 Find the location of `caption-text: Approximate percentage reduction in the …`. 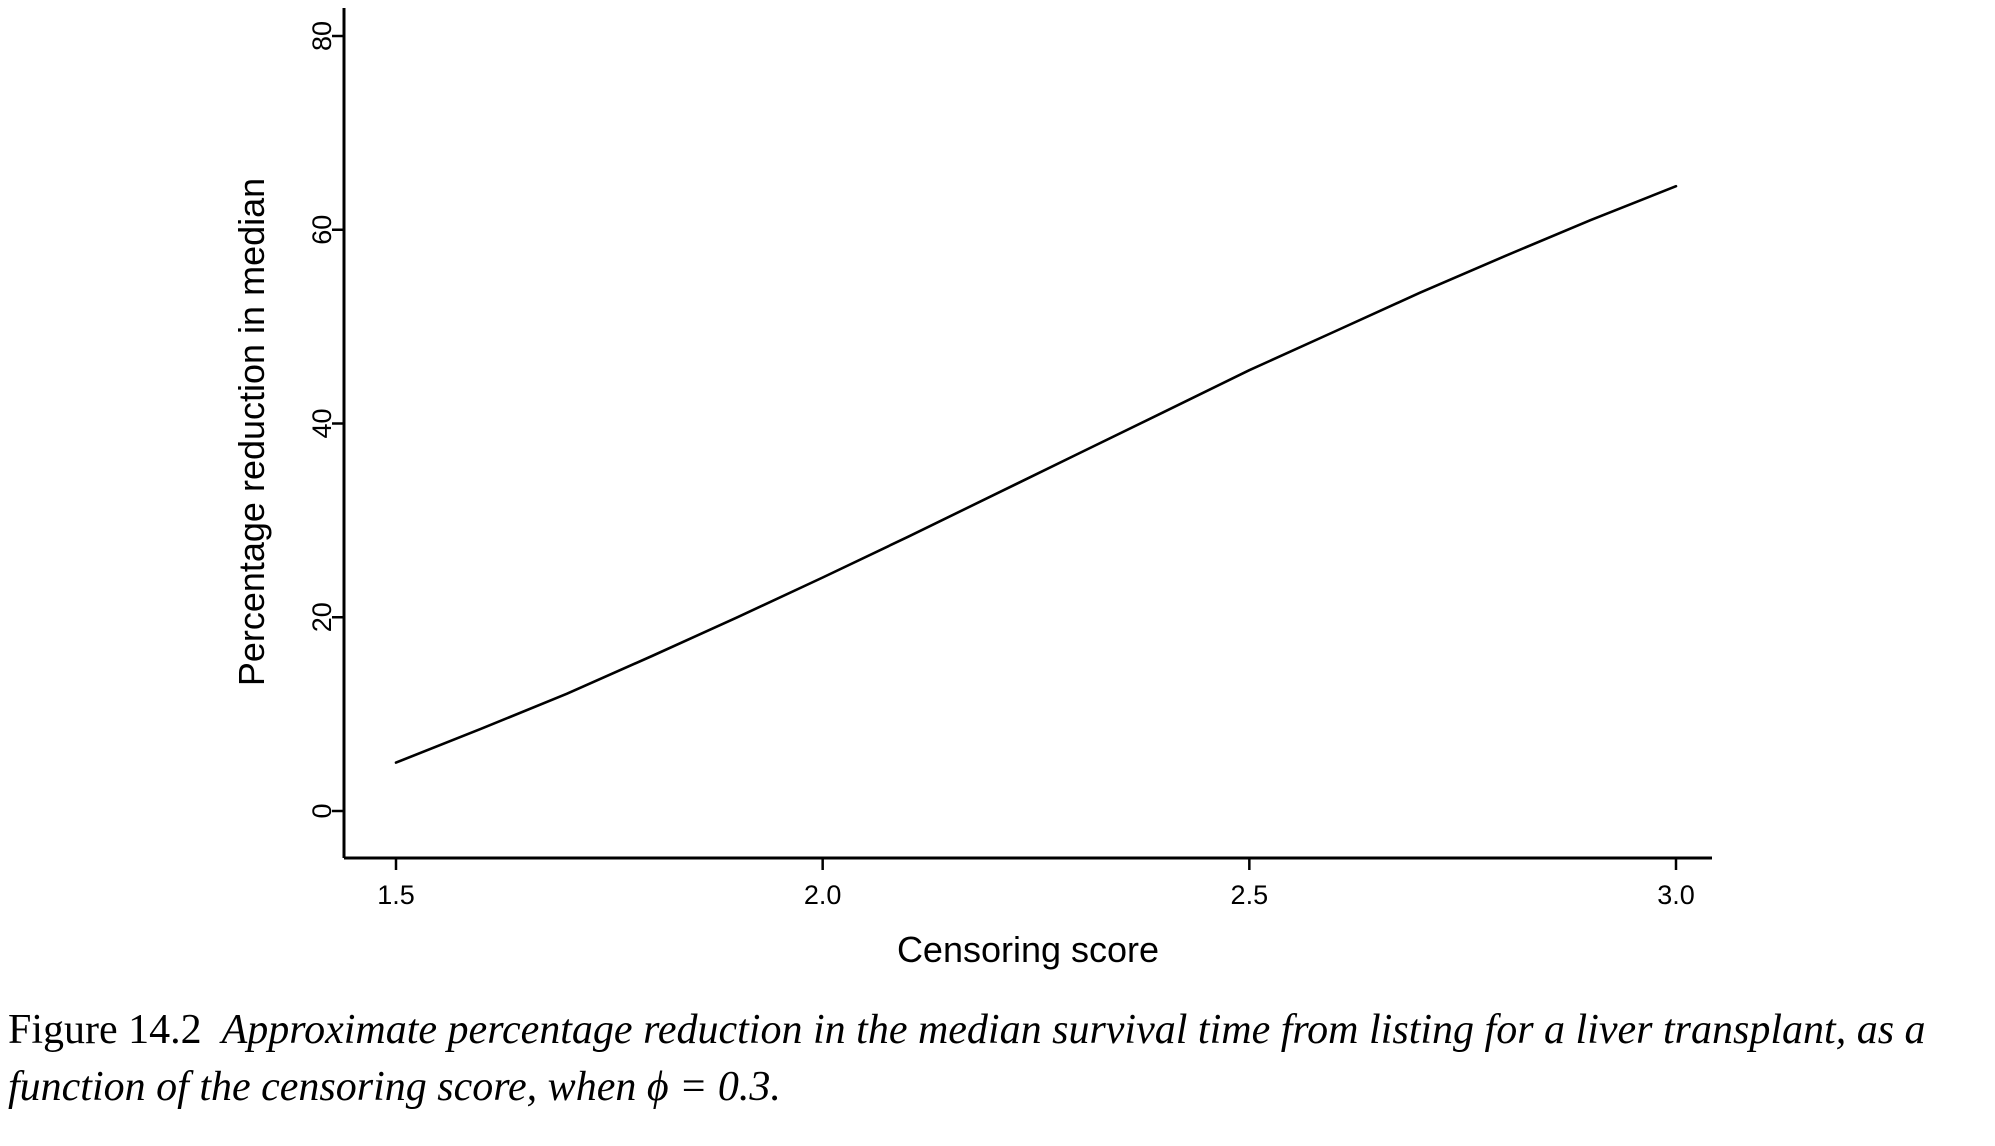

caption-text: Approximate percentage reduction in the … is located at coordinates (967, 1058).